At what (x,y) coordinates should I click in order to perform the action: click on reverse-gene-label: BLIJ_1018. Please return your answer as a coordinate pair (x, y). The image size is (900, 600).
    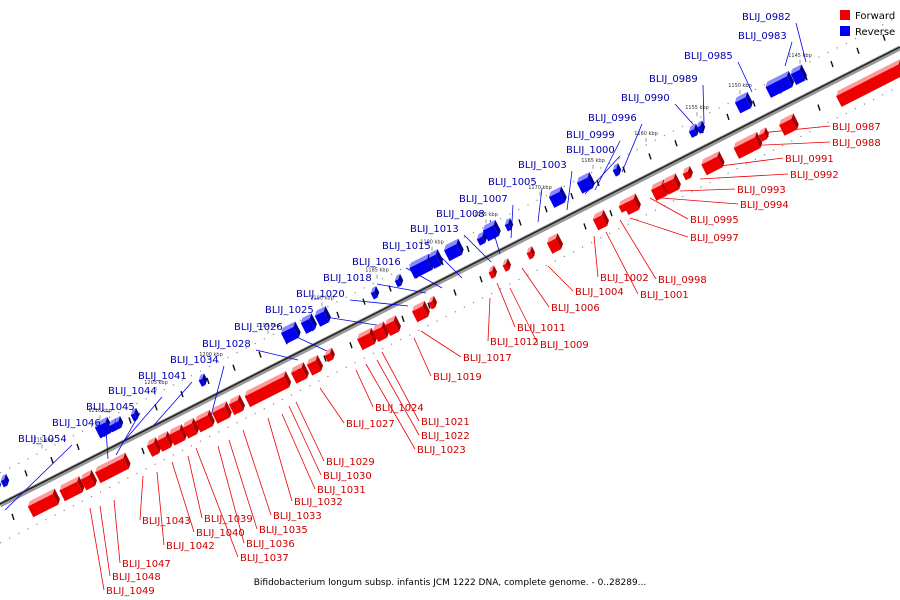
    Looking at the image, I should click on (347, 278).